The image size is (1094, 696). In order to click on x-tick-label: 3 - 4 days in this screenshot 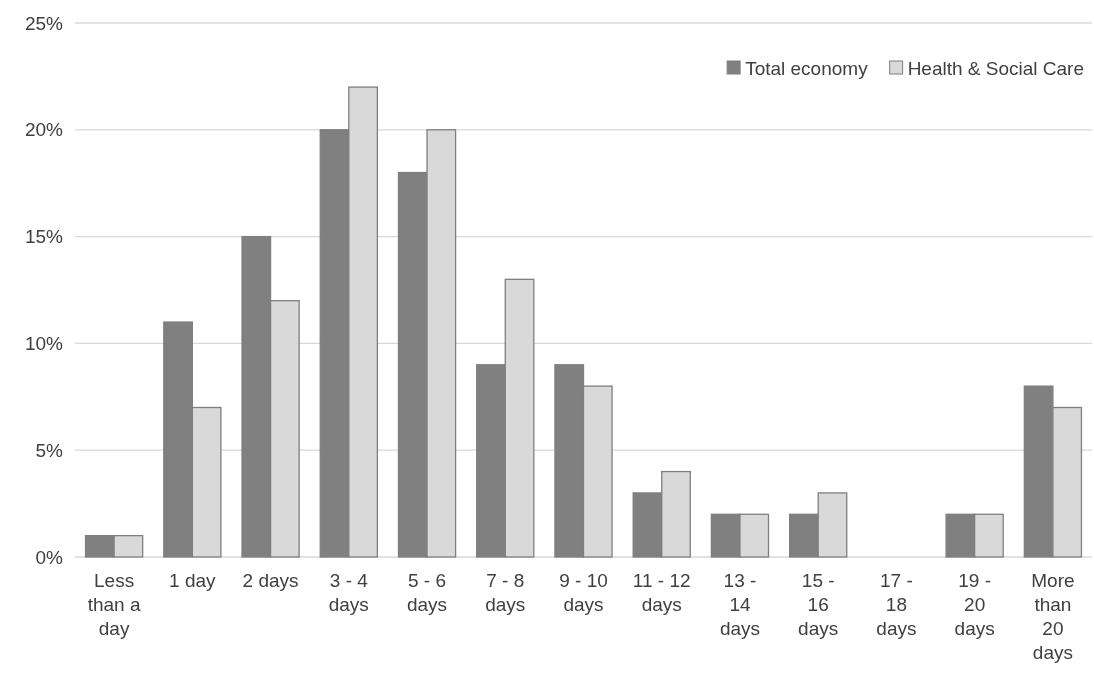, I will do `click(348, 592)`.